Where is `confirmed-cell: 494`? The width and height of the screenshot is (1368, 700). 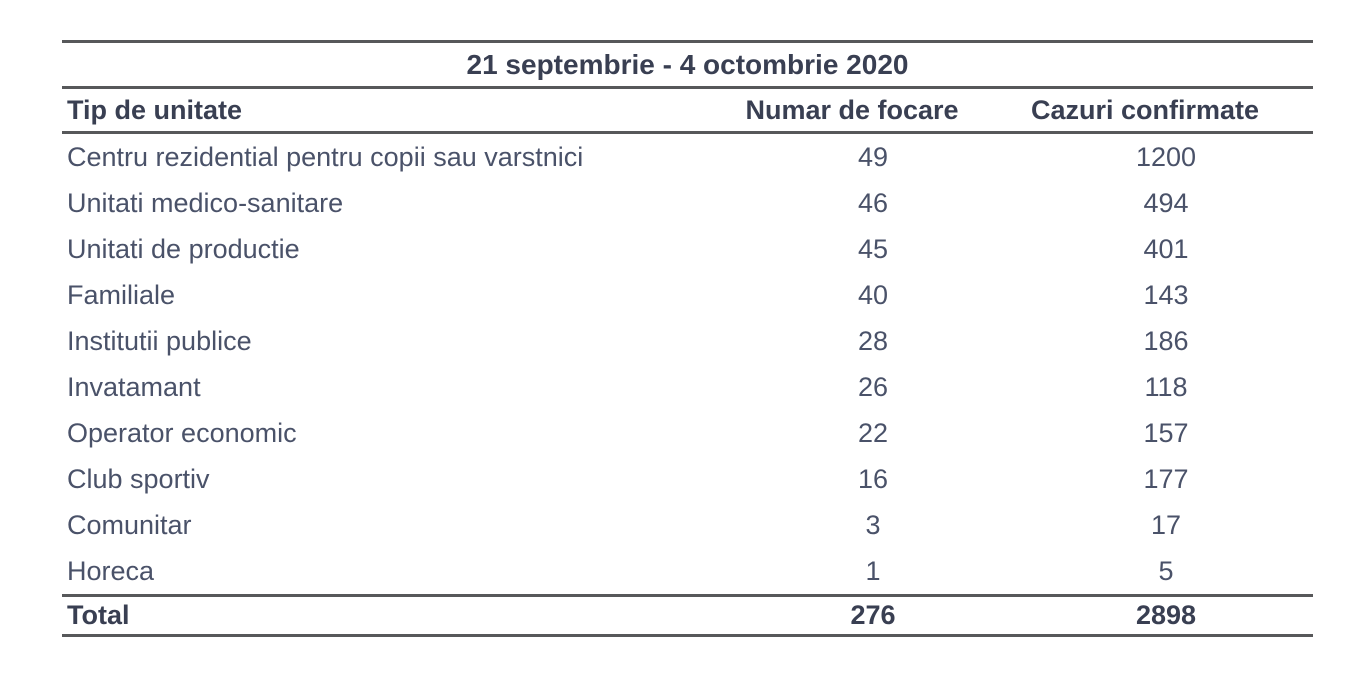
confirmed-cell: 494 is located at coordinates (1166, 203).